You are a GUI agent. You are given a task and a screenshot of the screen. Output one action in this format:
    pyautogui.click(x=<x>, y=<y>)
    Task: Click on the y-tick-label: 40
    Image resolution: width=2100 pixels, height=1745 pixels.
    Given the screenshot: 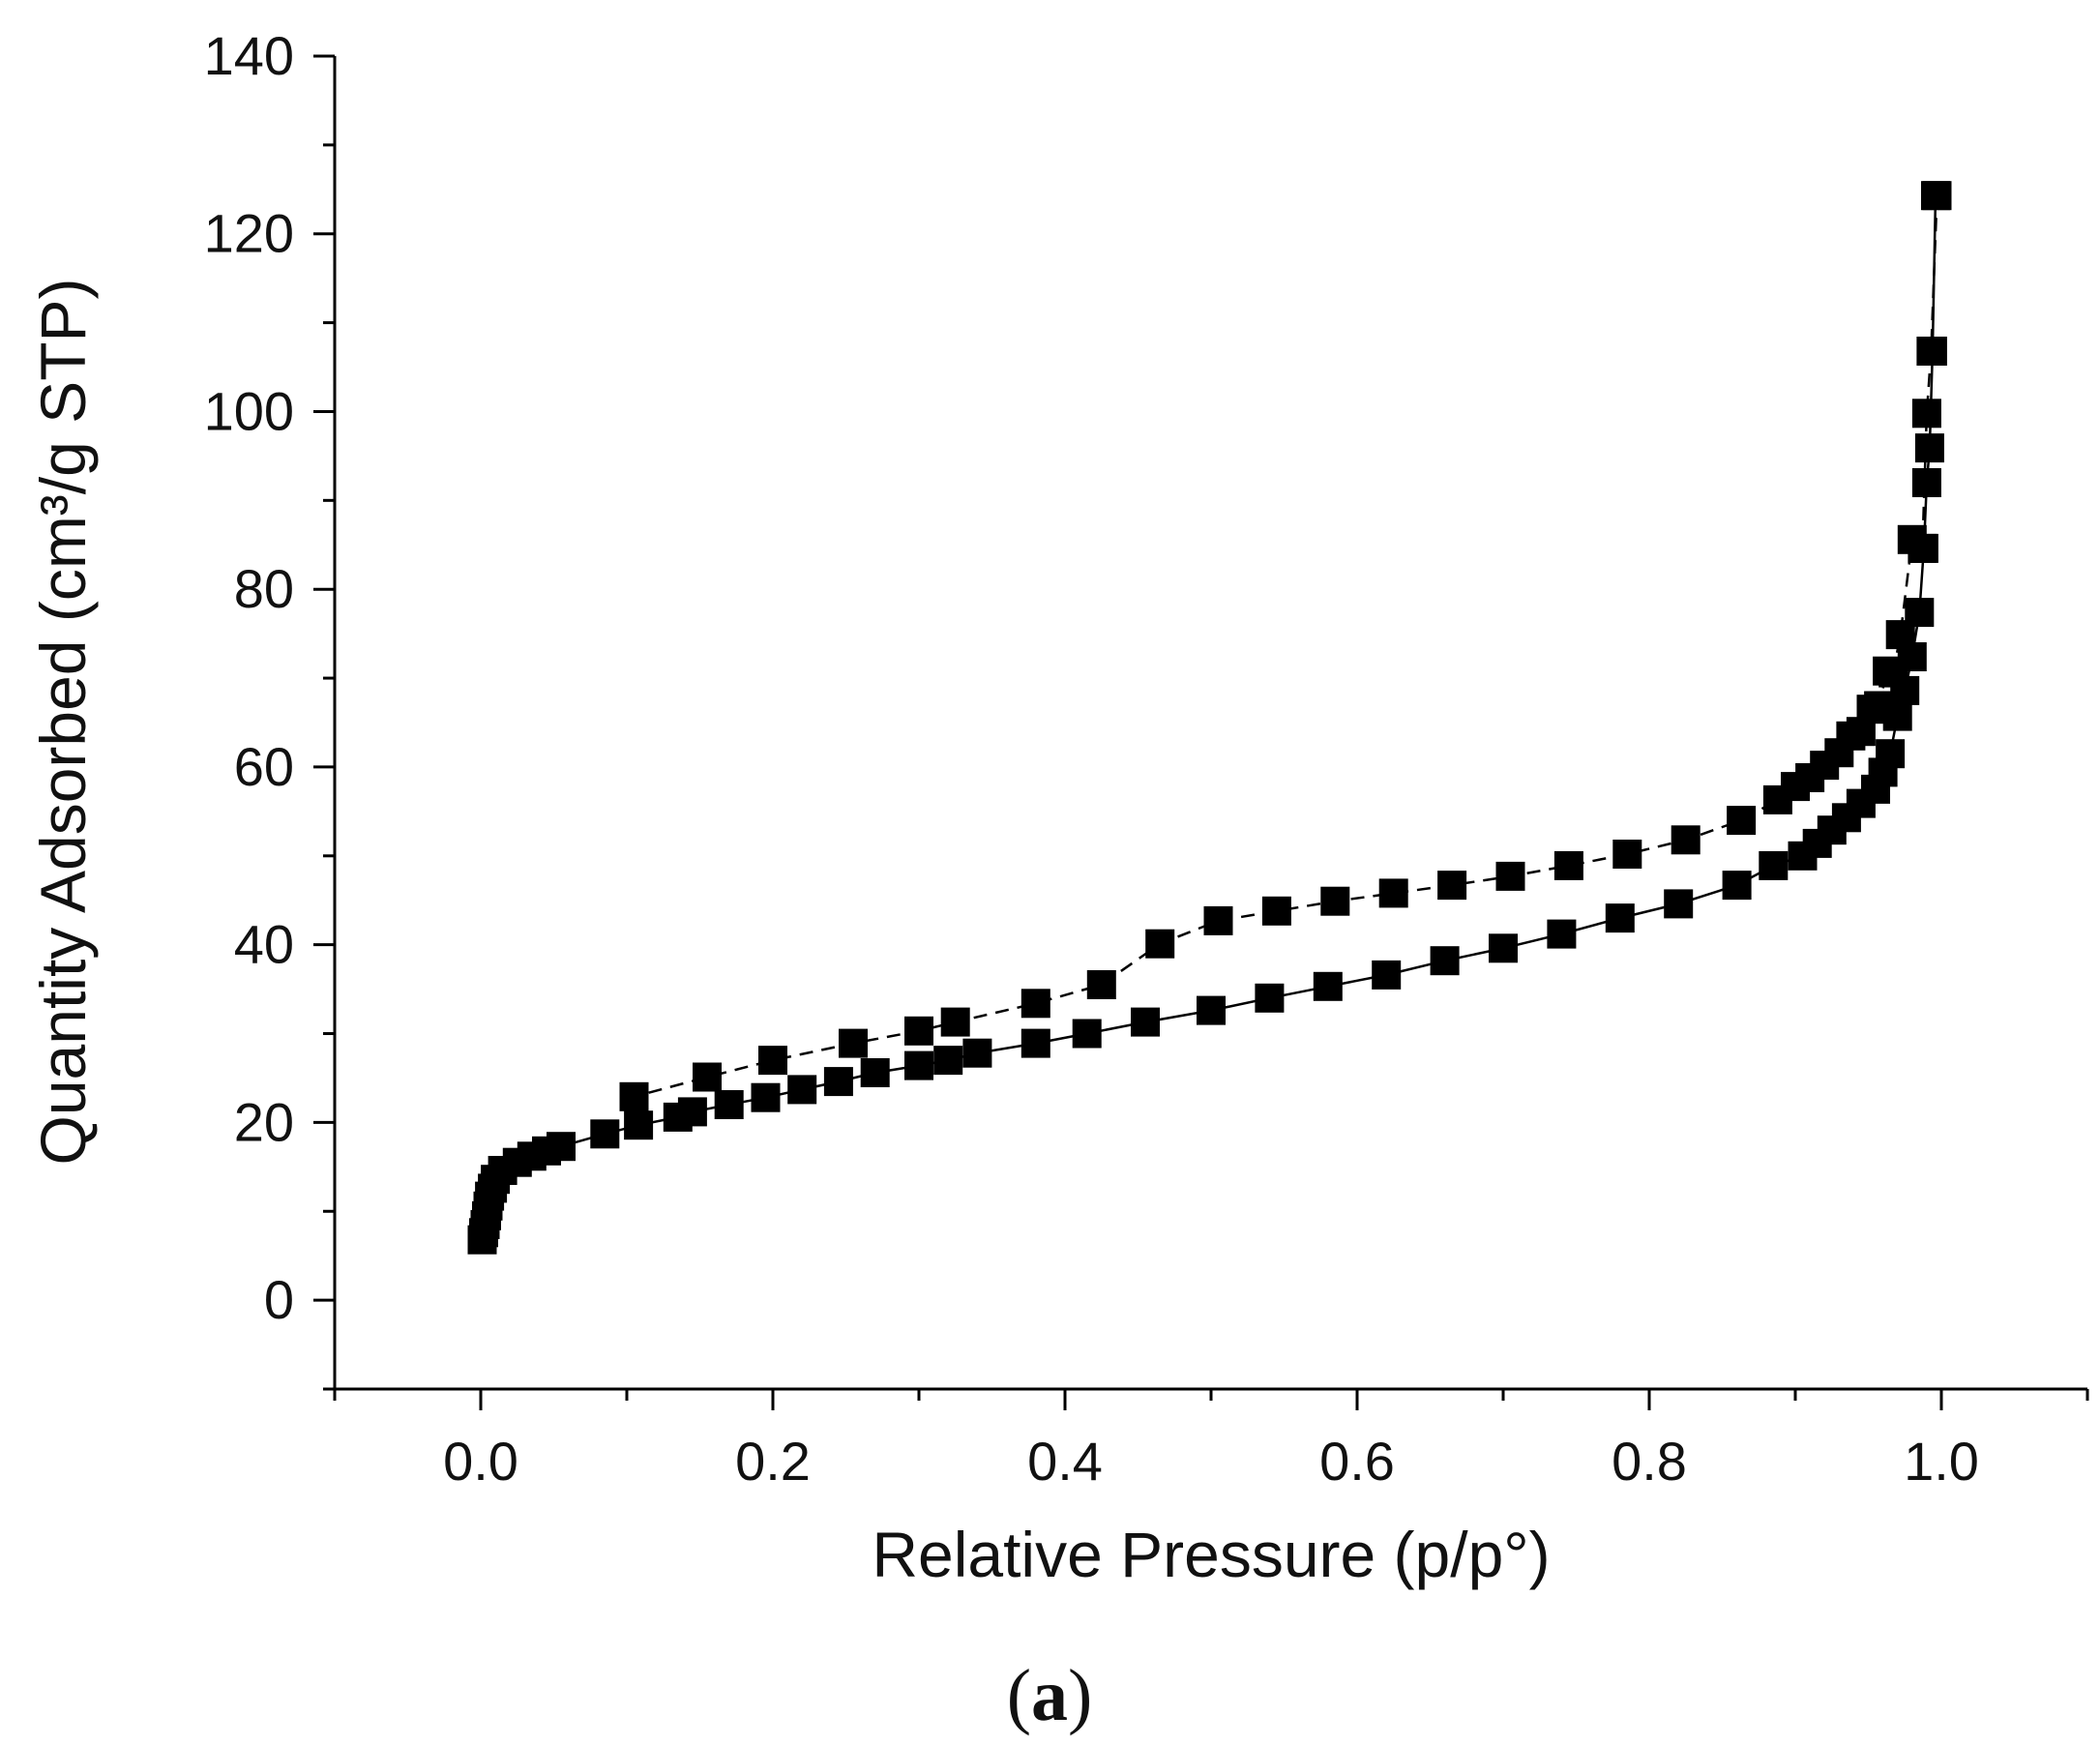 What is the action you would take?
    pyautogui.click(x=264, y=944)
    